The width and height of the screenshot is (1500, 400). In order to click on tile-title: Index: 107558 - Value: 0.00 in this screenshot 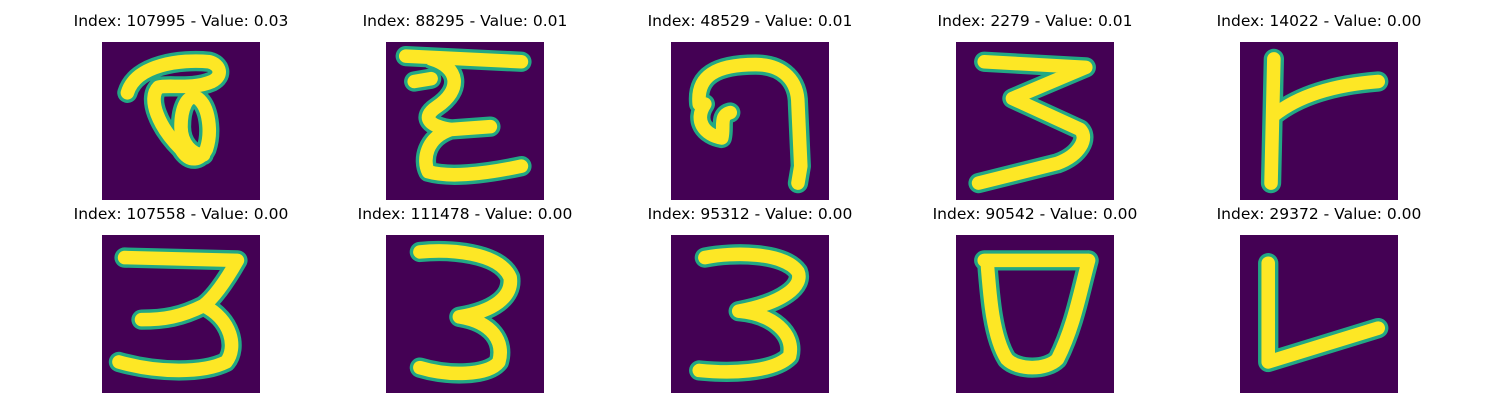, I will do `click(181, 214)`.